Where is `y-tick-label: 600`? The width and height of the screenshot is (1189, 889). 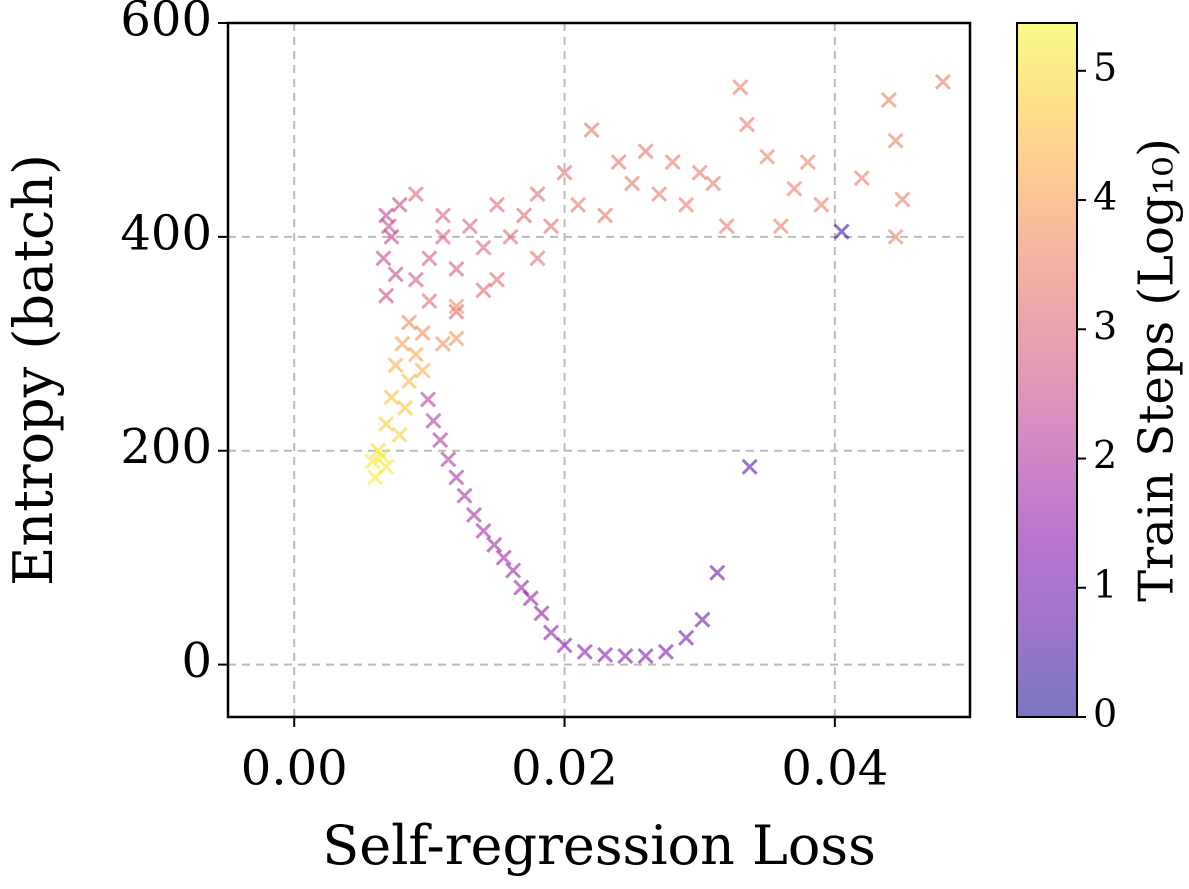
y-tick-label: 600 is located at coordinates (166, 24).